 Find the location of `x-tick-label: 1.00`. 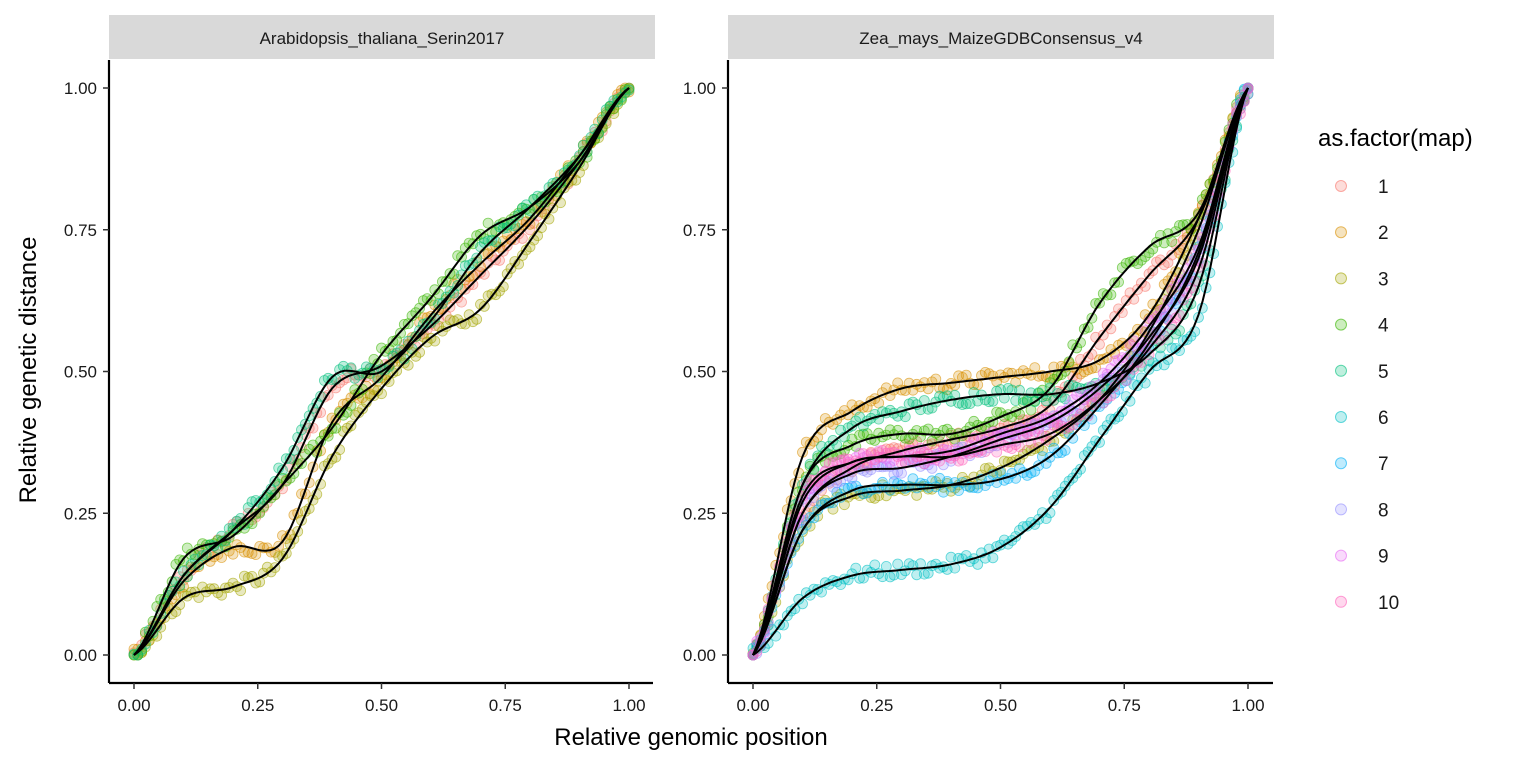

x-tick-label: 1.00 is located at coordinates (1247, 705).